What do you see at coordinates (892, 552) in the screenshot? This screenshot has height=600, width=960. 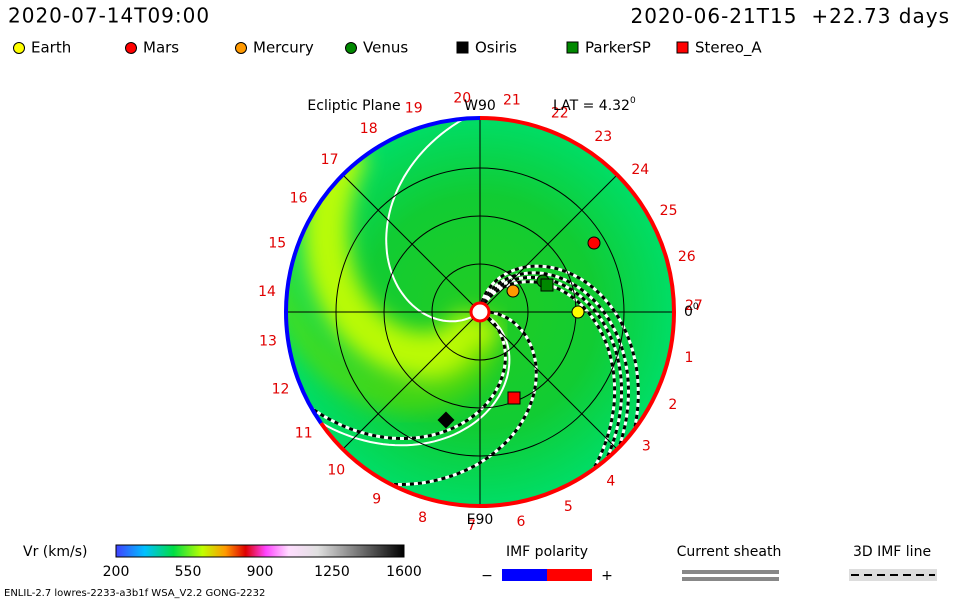 I see `imf-line-title: 3D IMF line` at bounding box center [892, 552].